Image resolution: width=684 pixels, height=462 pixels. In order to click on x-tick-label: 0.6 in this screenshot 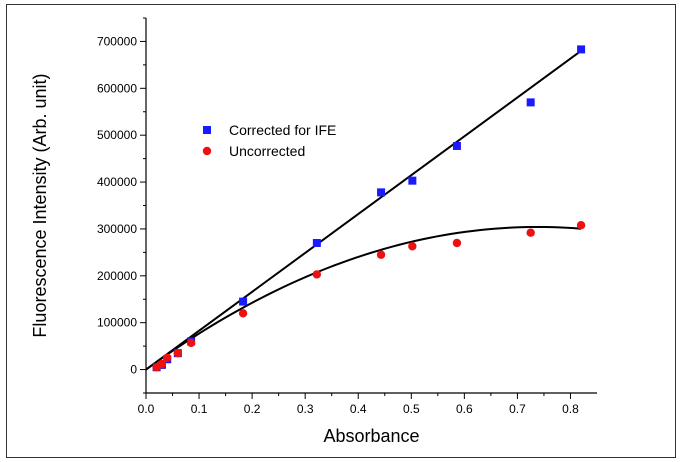, I will do `click(464, 409)`.